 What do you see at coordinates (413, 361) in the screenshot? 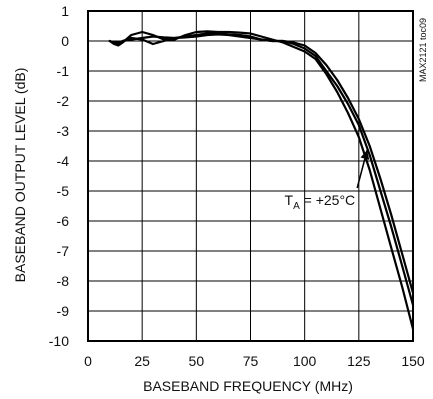
I see `x-tick-label-6: 150` at bounding box center [413, 361].